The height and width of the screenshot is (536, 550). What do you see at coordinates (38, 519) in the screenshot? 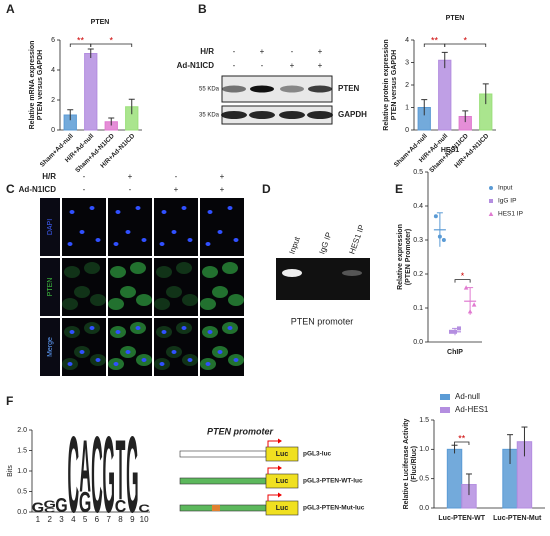
I see `x-tick-label: 1` at bounding box center [38, 519].